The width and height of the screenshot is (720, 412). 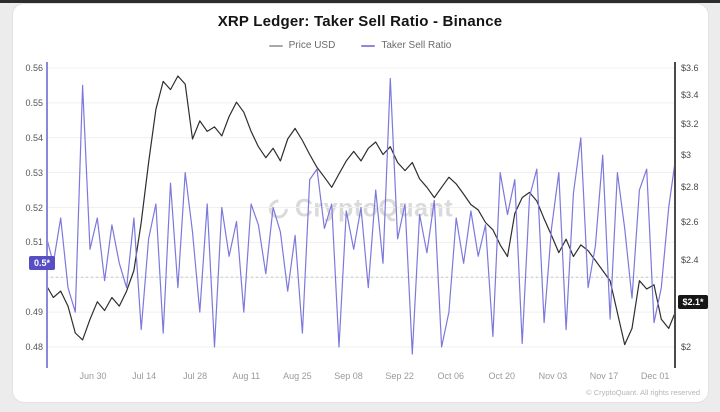 I want to click on x-axis-label: Oct 06, so click(x=450, y=376).